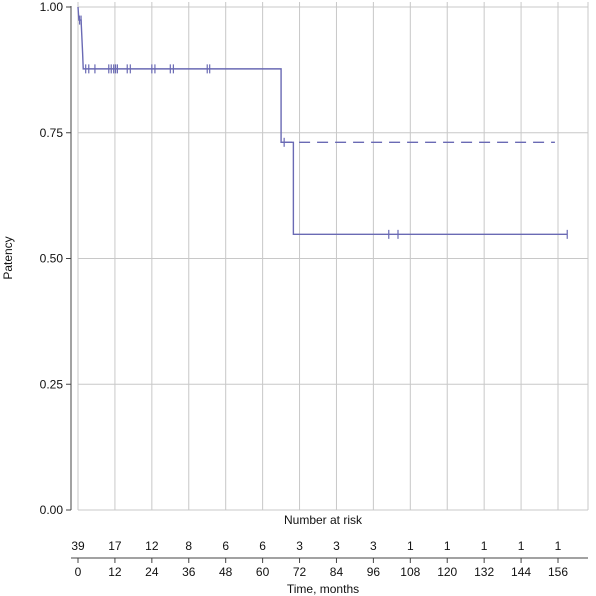 This screenshot has height=596, width=596. What do you see at coordinates (447, 546) in the screenshot?
I see `risk-count-10: 1` at bounding box center [447, 546].